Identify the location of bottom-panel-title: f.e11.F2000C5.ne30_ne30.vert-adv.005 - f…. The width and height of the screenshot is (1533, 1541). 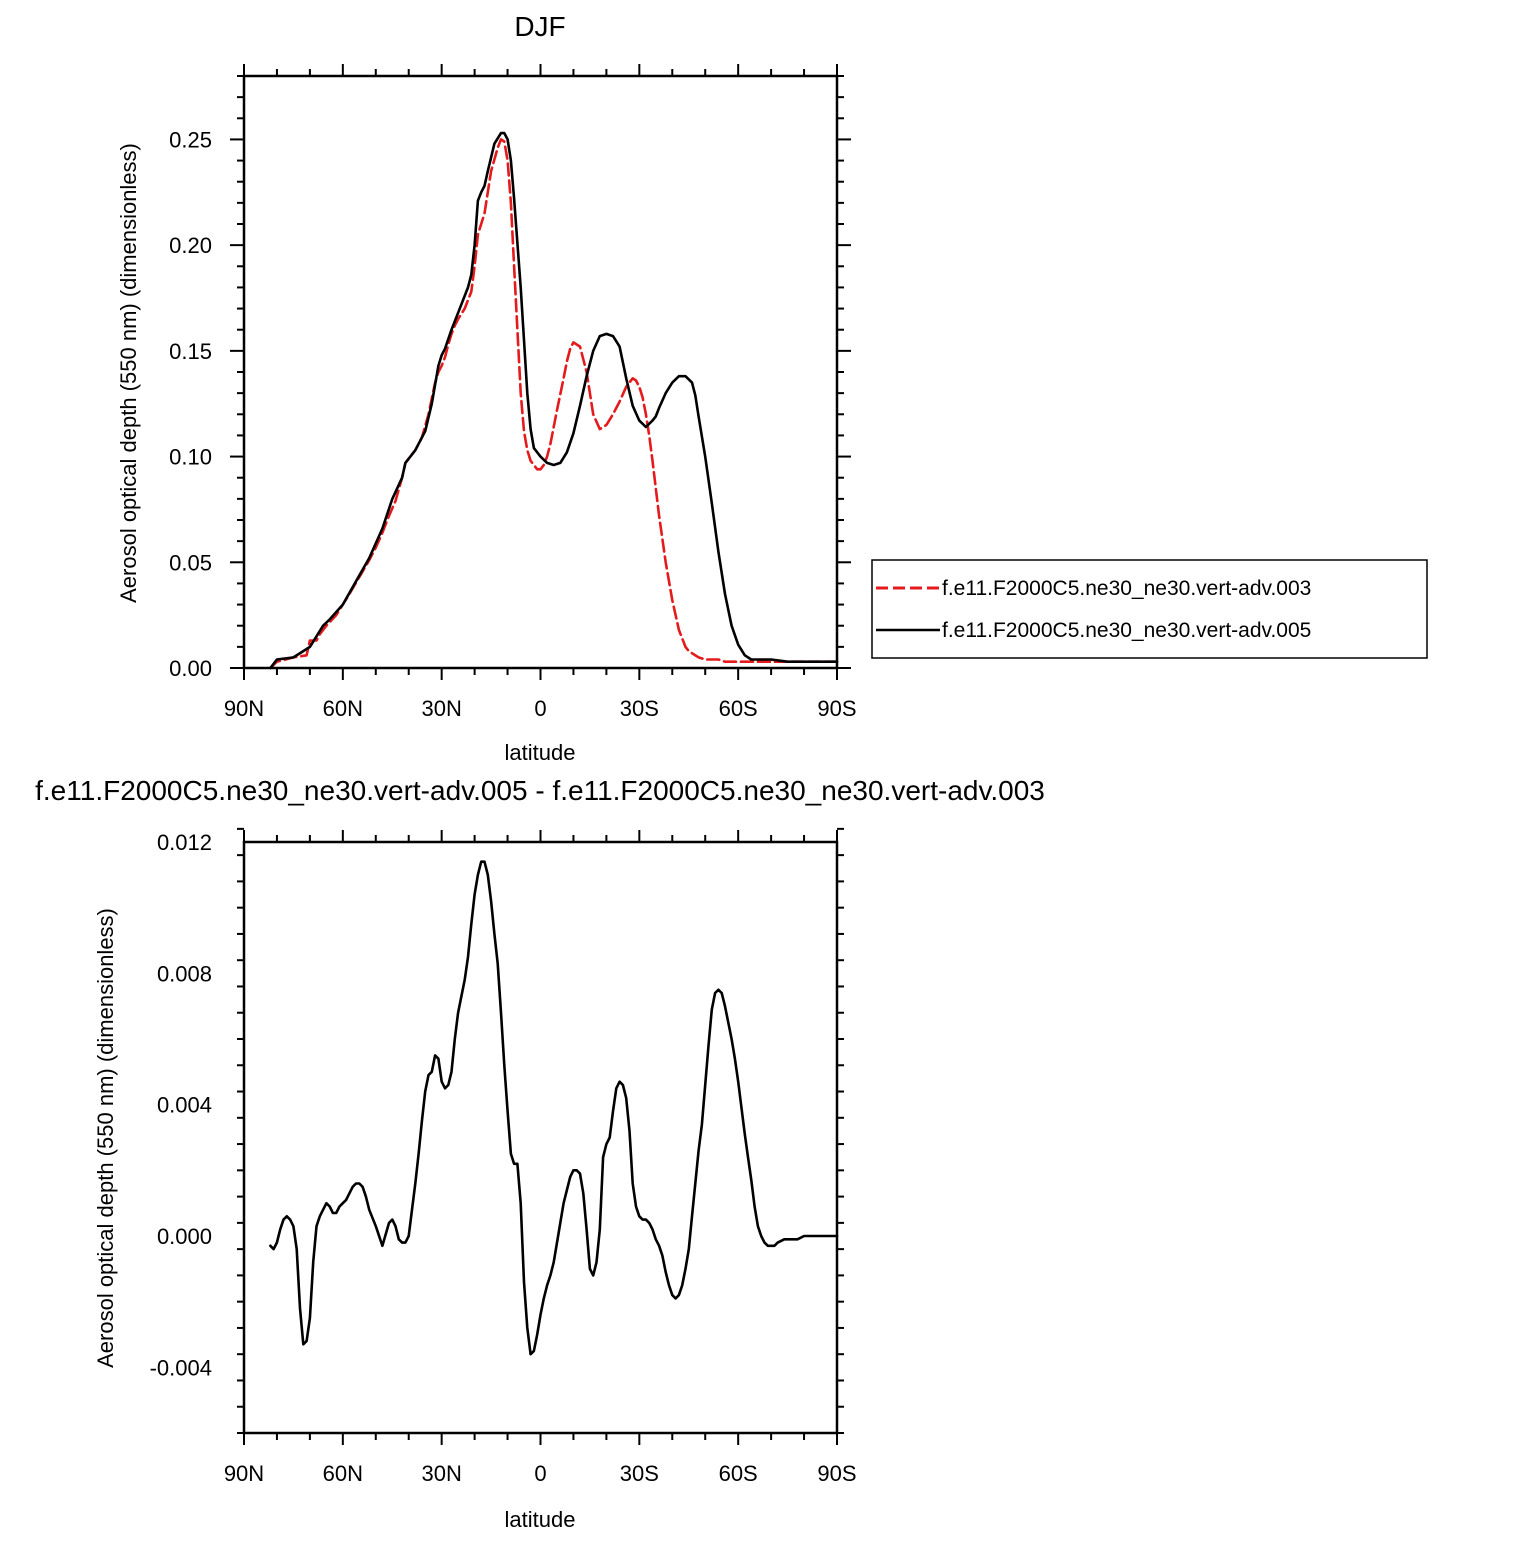
(540, 790).